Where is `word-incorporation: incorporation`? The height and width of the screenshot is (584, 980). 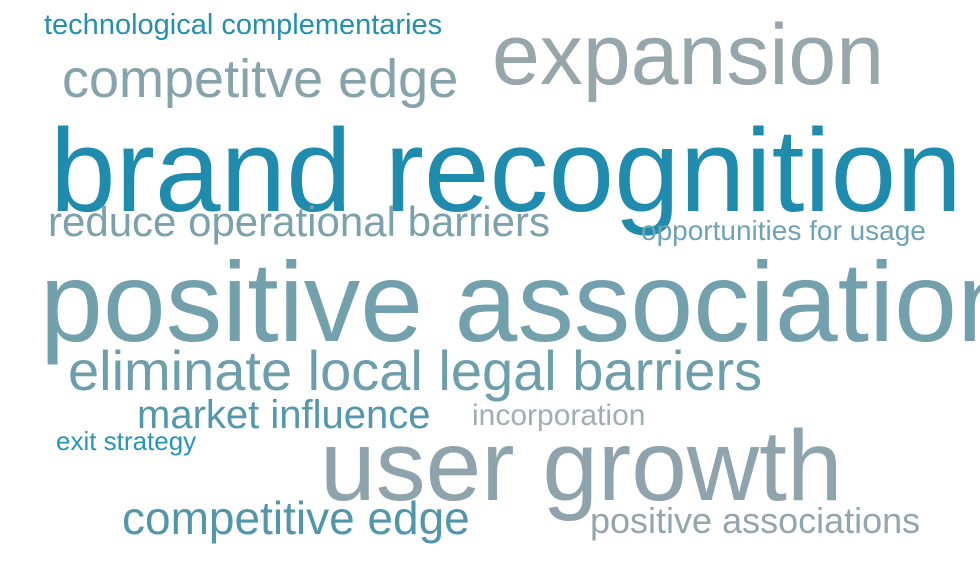 word-incorporation: incorporation is located at coordinates (559, 415).